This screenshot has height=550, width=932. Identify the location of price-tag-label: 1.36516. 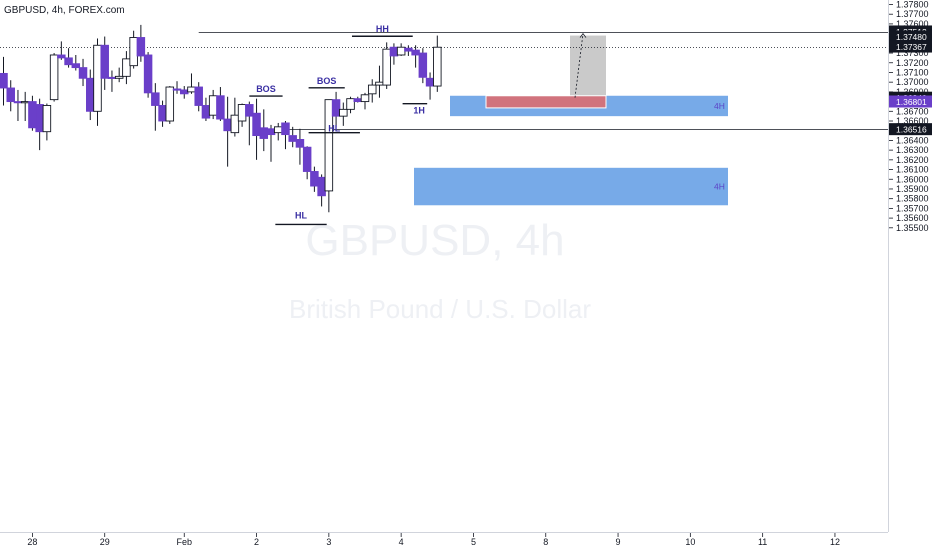
(911, 130).